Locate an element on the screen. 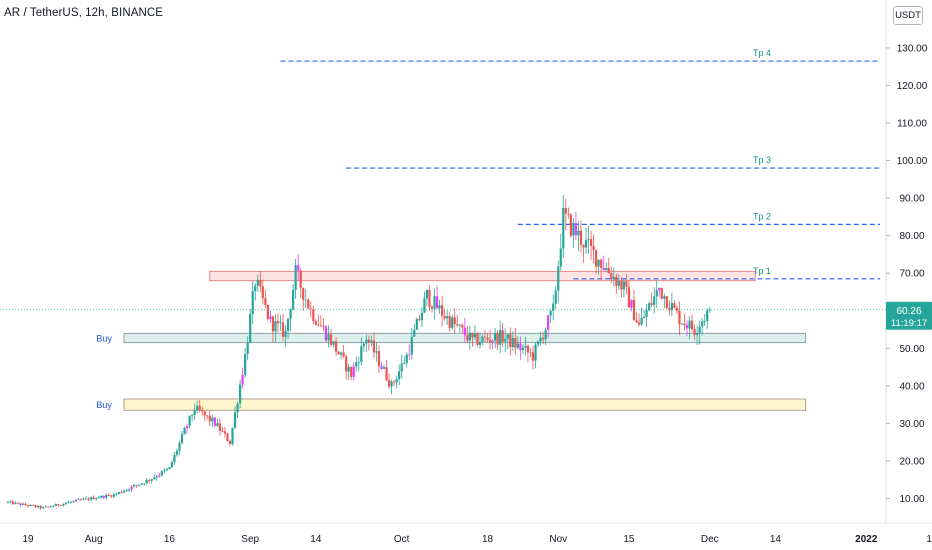  currency-button: USDT is located at coordinates (908, 15).